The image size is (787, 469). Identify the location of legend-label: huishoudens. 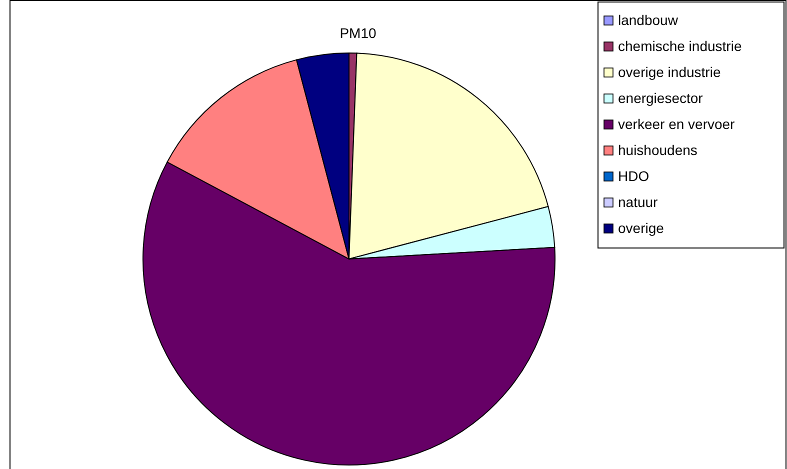
(658, 150).